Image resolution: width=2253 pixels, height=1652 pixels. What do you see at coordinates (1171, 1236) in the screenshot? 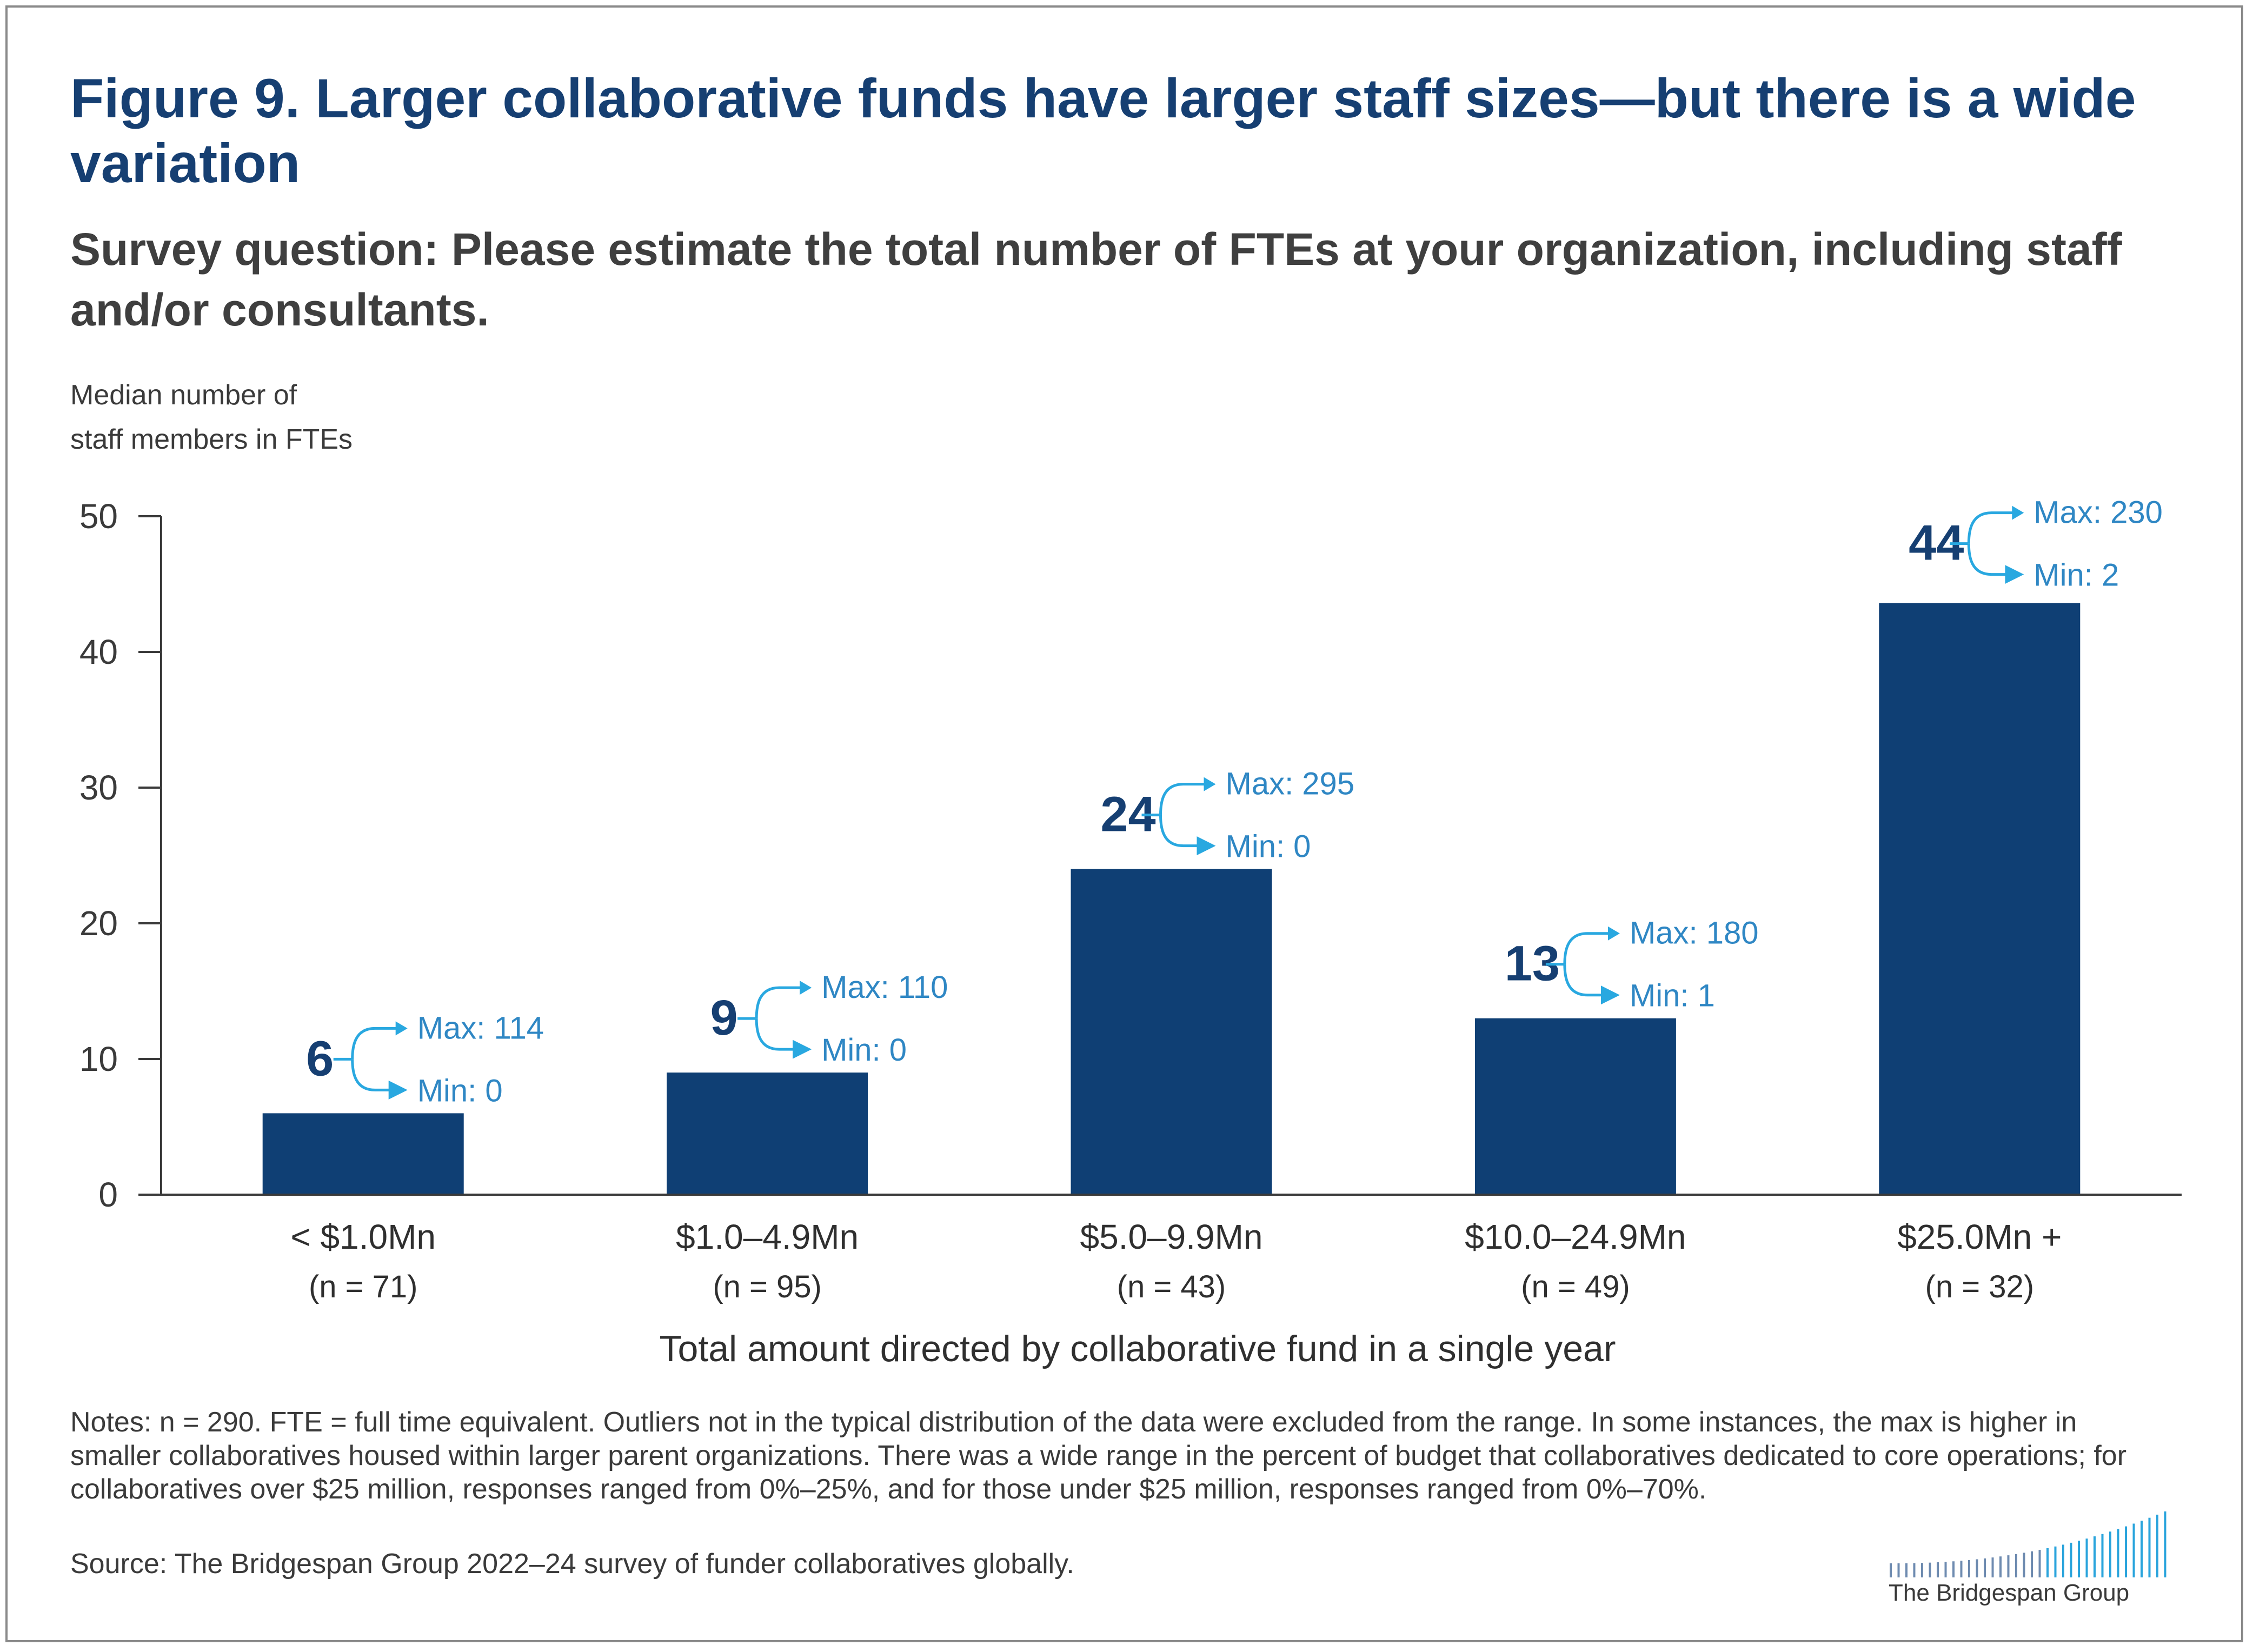
I see `x-tick-label: $5.0–9.9Mn` at bounding box center [1171, 1236].